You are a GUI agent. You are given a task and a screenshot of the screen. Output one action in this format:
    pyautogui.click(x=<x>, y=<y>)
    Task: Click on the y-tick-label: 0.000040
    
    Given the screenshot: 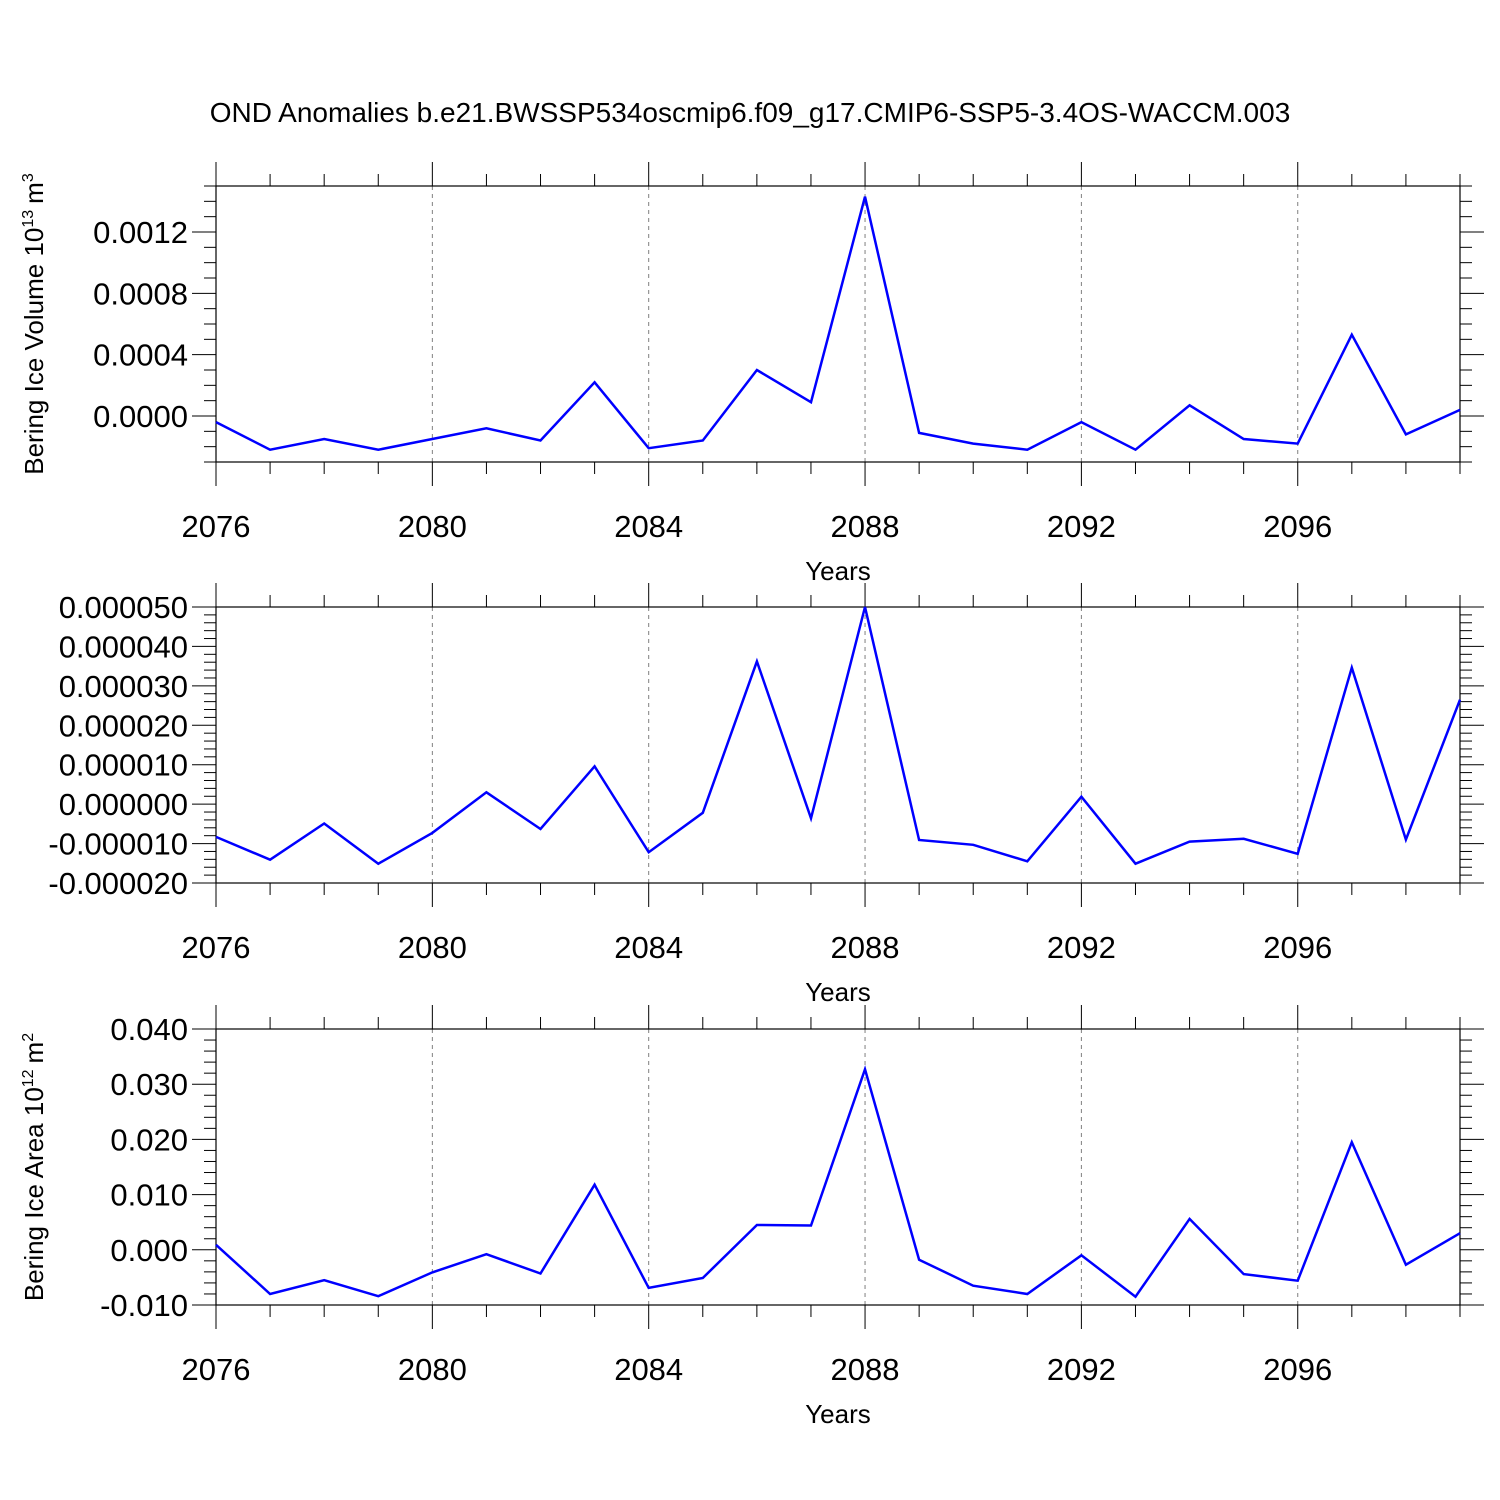 What is the action you would take?
    pyautogui.click(x=123, y=646)
    